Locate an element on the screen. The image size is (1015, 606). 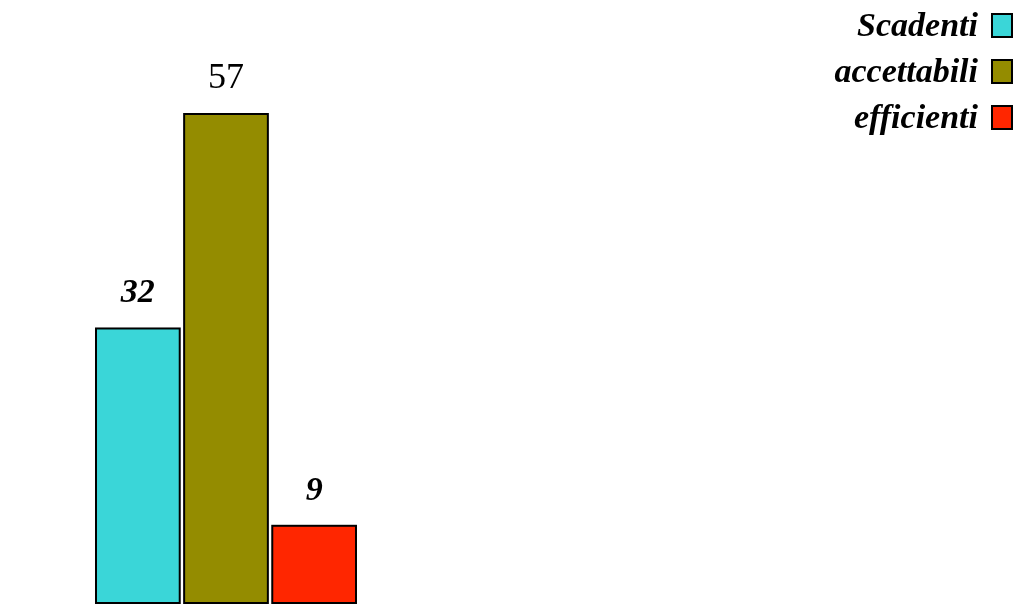
data-label: 32 is located at coordinates (137, 291).